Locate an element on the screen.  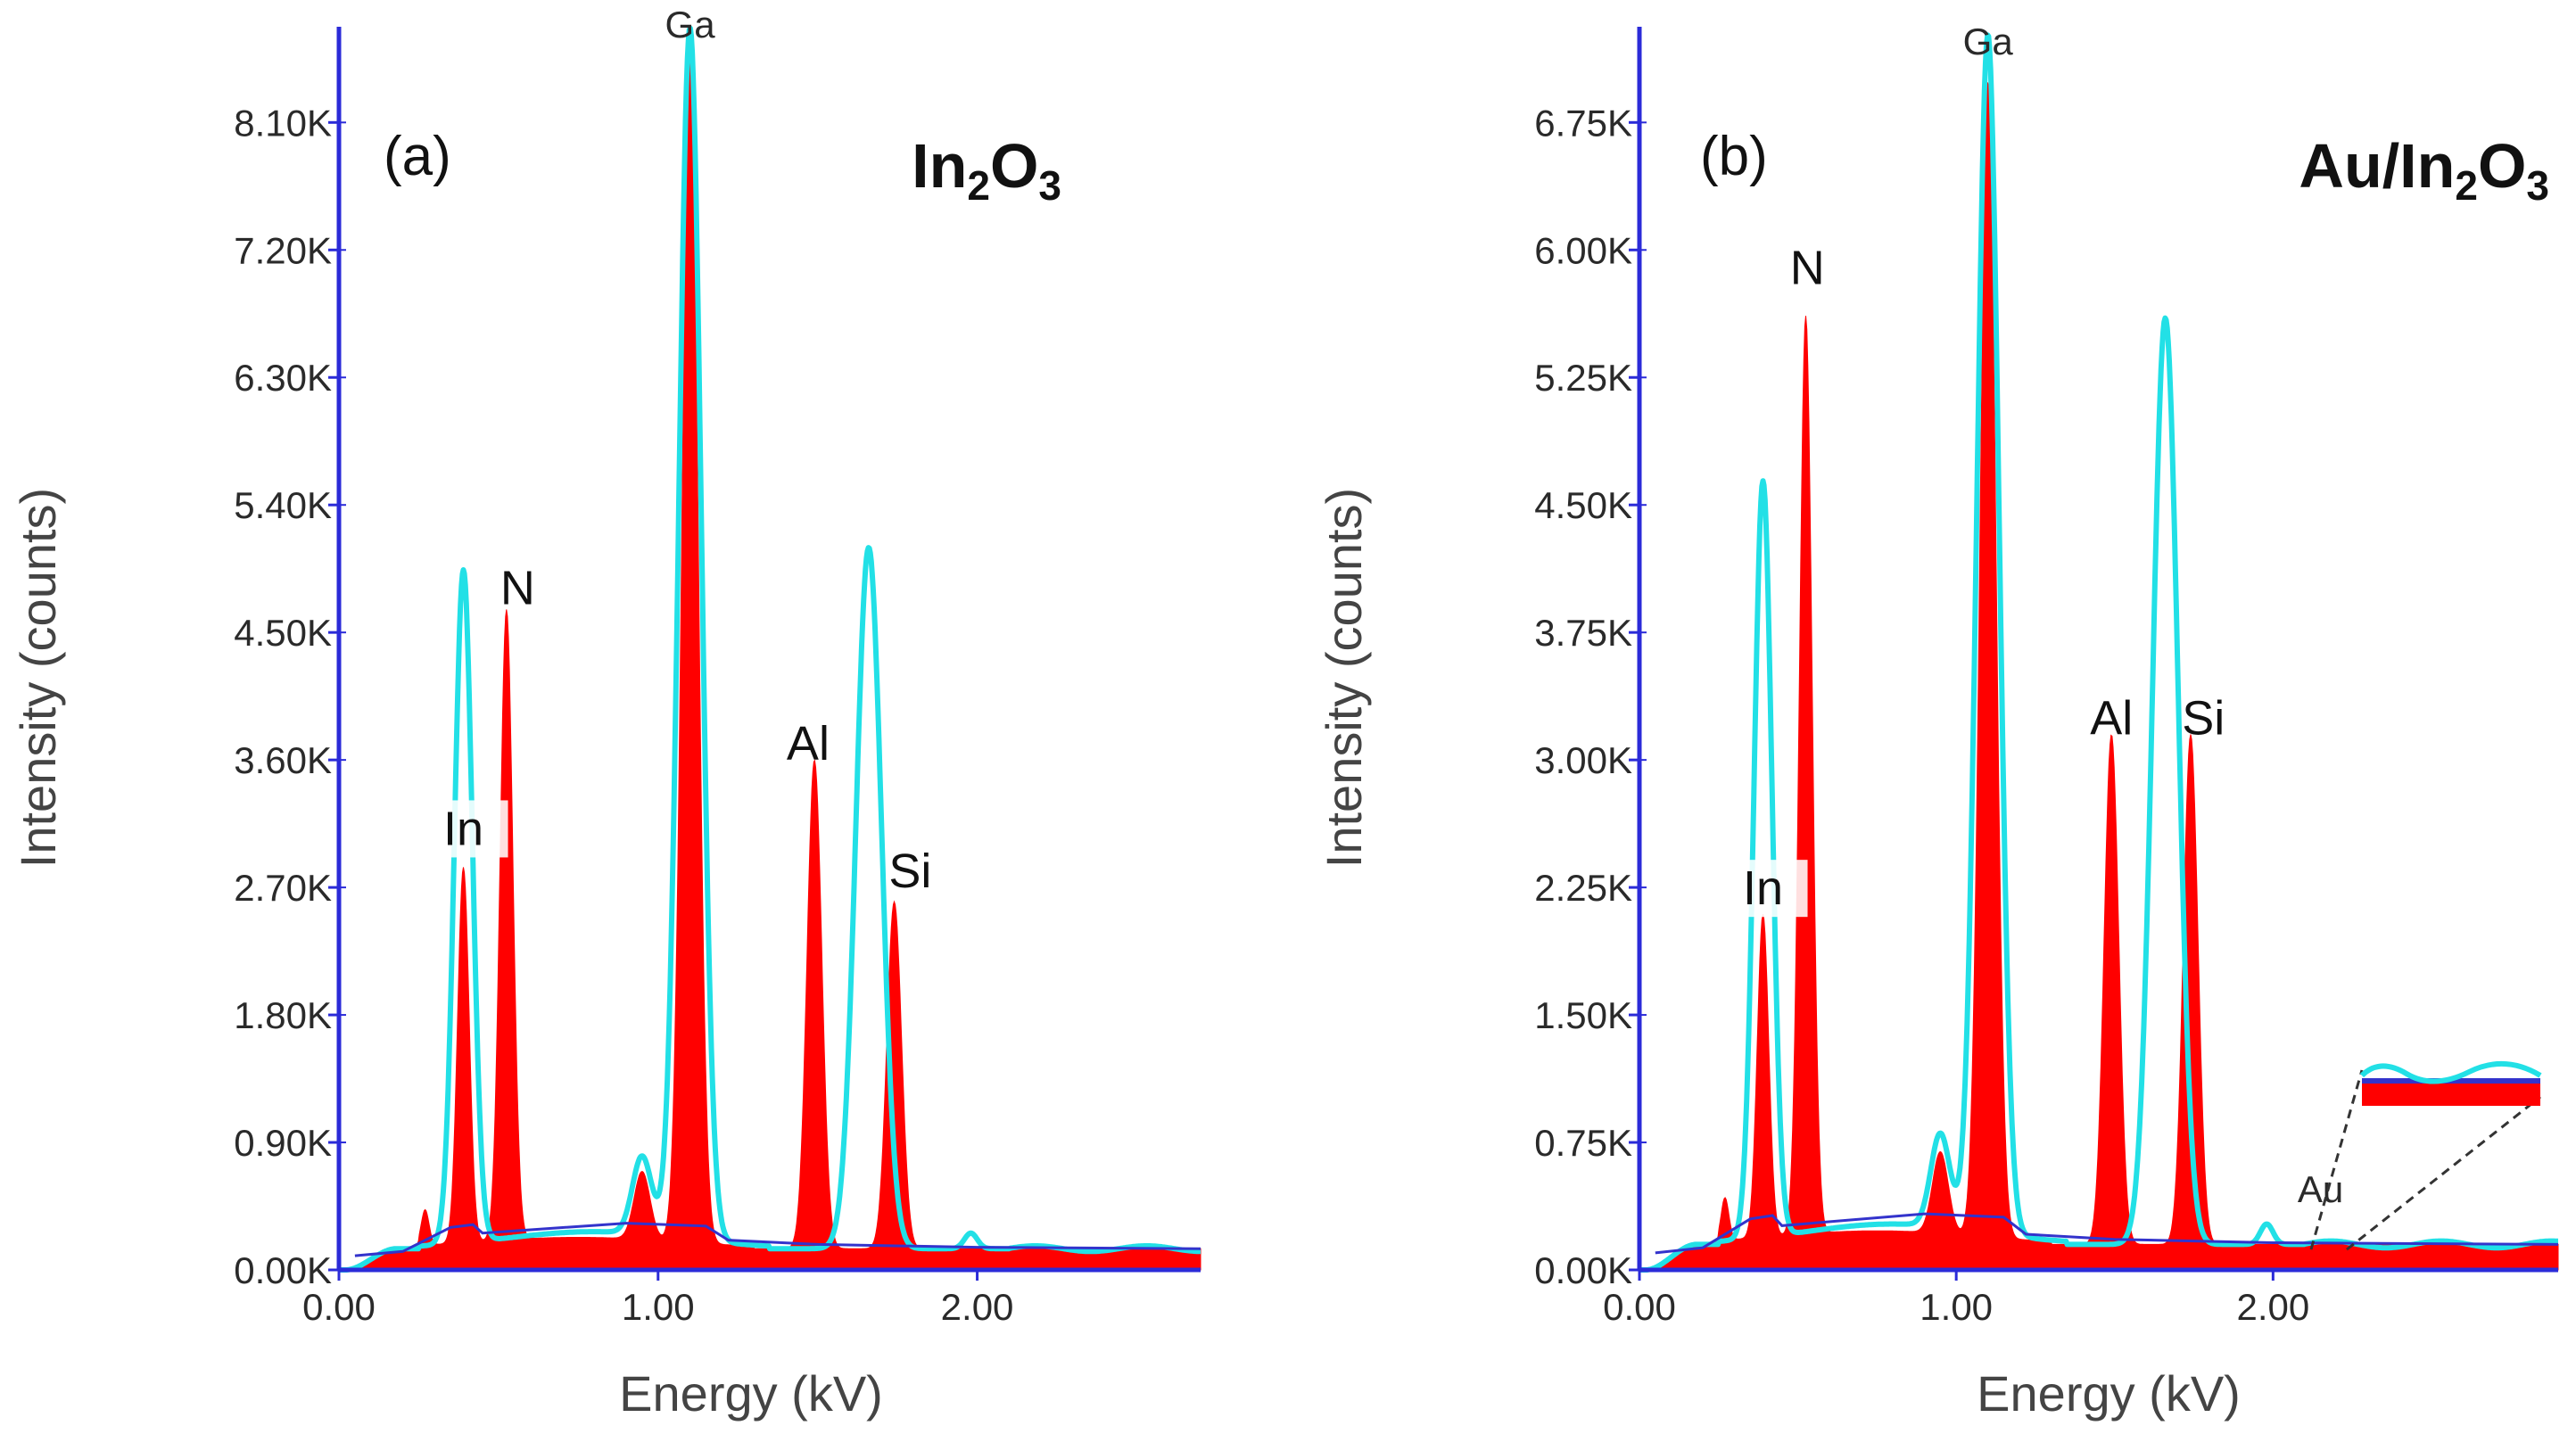
peak-label: Au is located at coordinates (2320, 1189).